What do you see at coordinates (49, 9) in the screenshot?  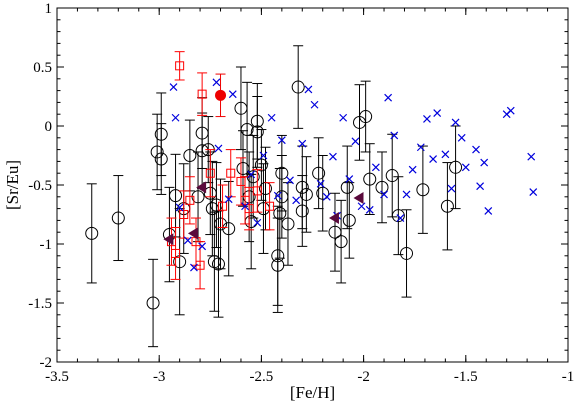 I see `y-tick-label: 1` at bounding box center [49, 9].